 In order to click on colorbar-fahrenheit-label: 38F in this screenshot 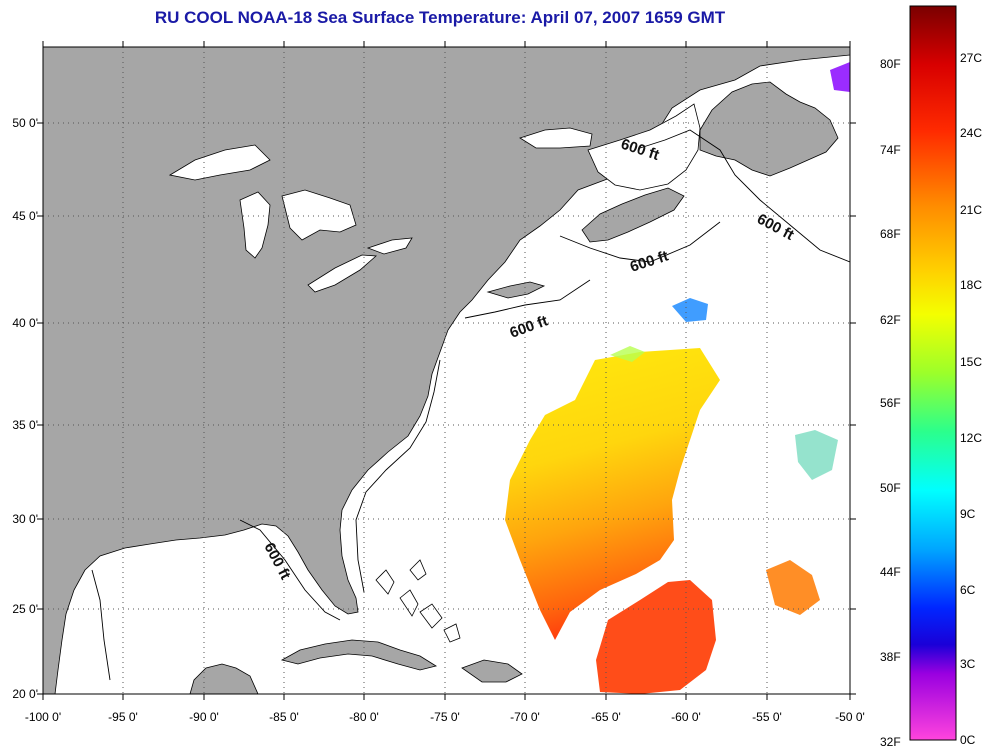, I will do `click(890, 657)`.